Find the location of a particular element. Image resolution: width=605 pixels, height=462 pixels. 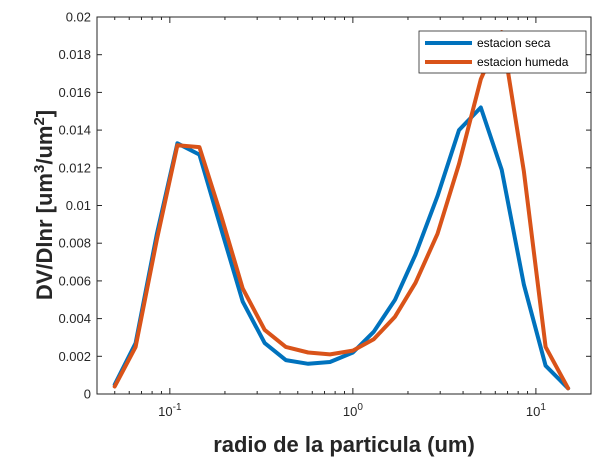

legend-box is located at coordinates (502, 52).